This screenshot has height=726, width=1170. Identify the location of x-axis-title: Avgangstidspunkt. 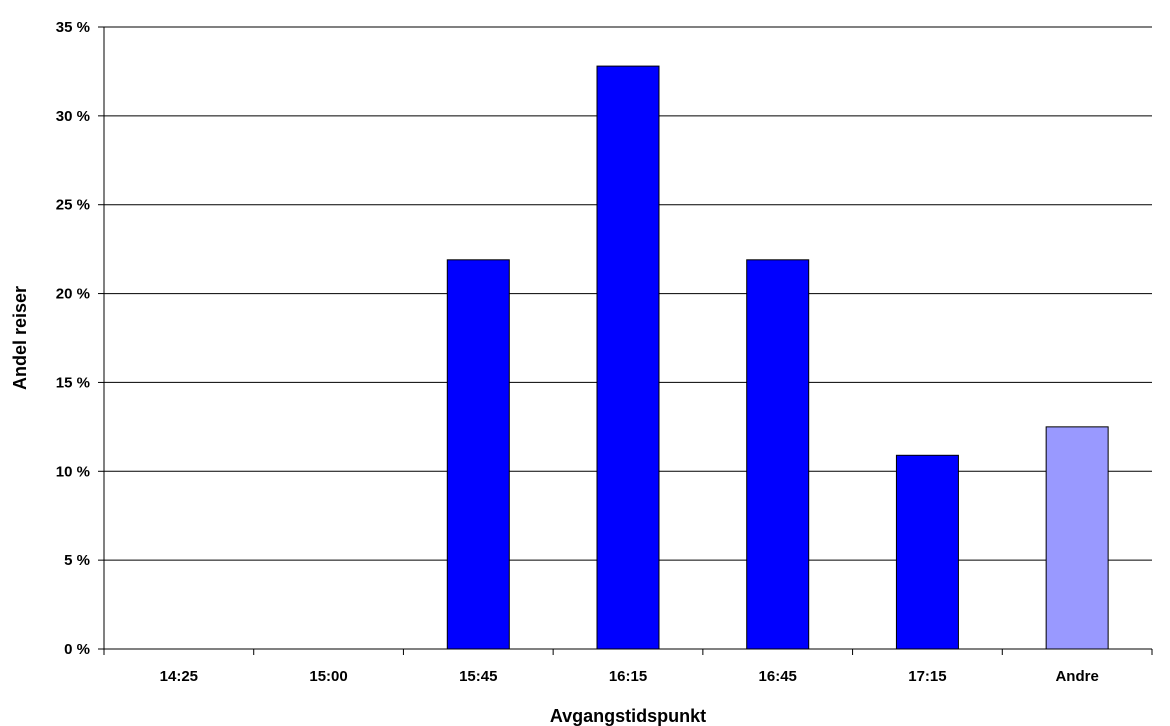
(628, 716).